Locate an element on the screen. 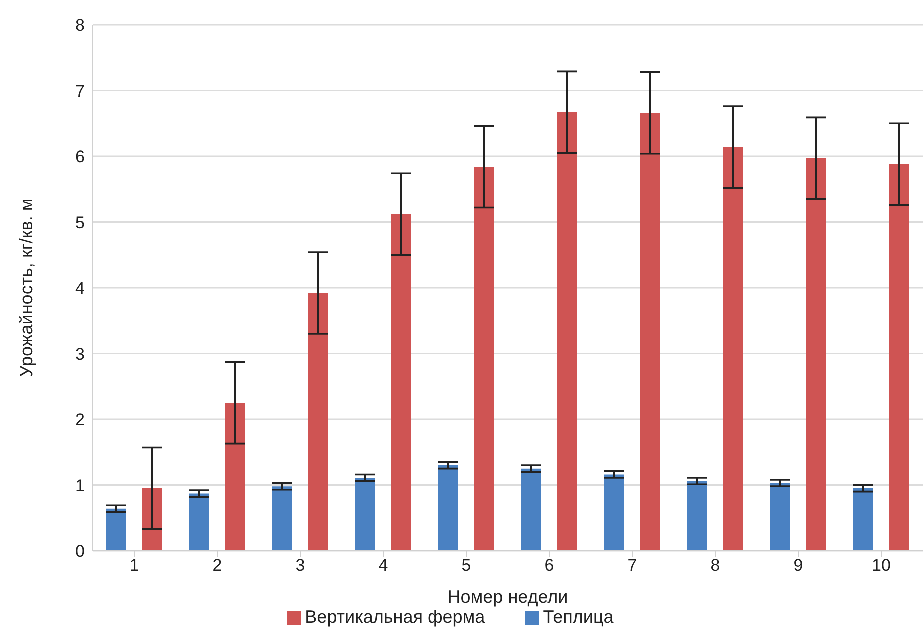 This screenshot has width=923, height=631. x-tick-label: 1 is located at coordinates (135, 566).